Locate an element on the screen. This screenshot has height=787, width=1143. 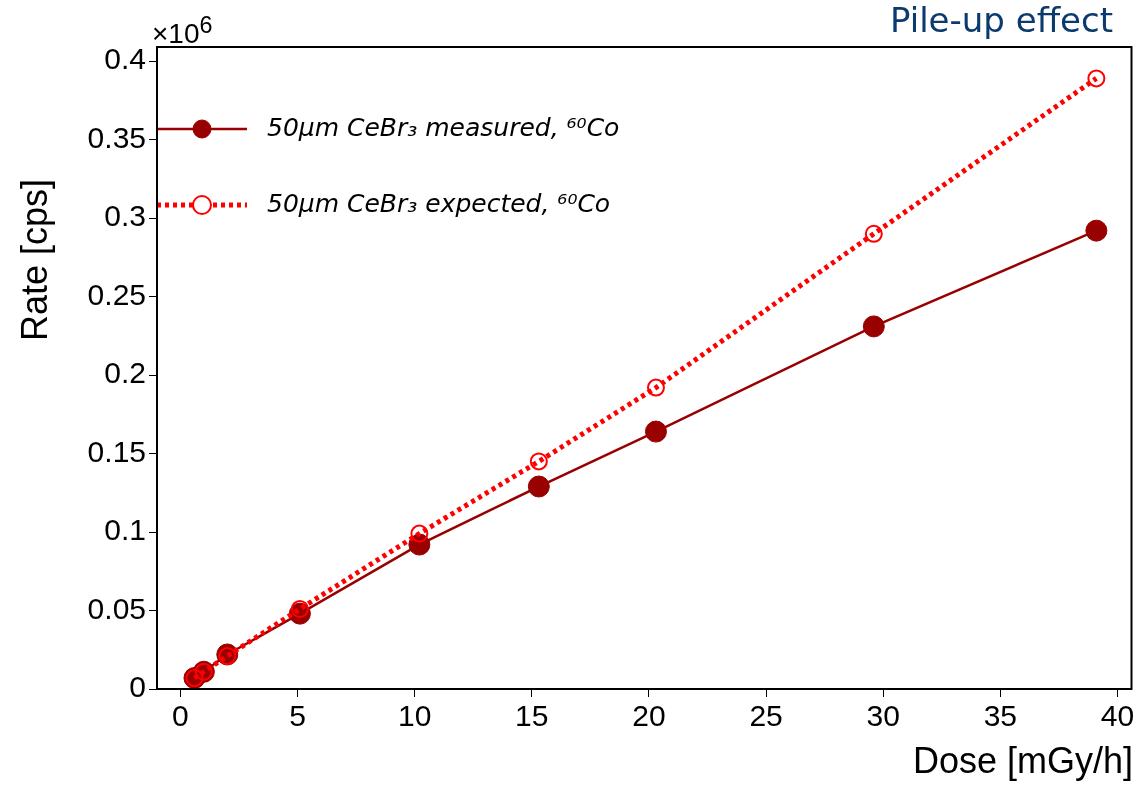
x-tick-label: 35 is located at coordinates (1000, 716).